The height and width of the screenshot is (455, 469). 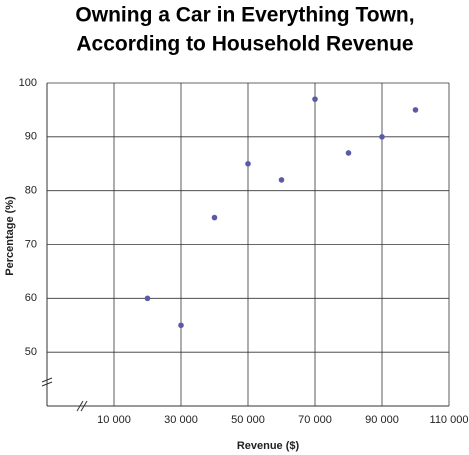 I want to click on x-tick-label: 10 000, so click(x=114, y=420).